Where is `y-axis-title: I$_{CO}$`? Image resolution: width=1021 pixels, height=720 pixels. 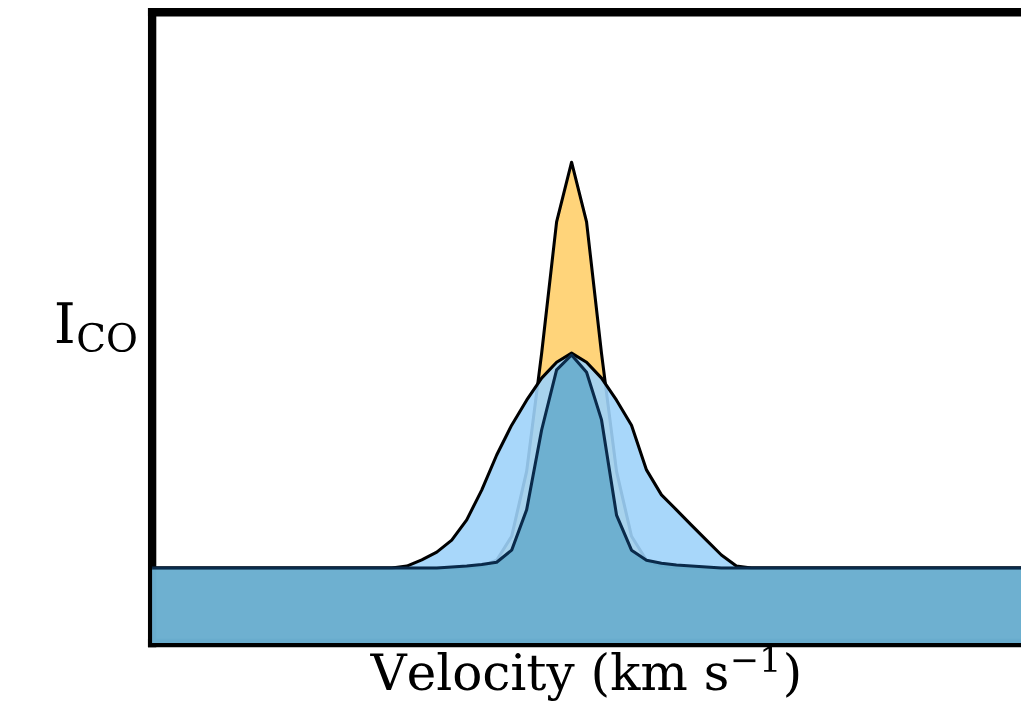
y-axis-title: I$_{CO}$ is located at coordinates (96, 327).